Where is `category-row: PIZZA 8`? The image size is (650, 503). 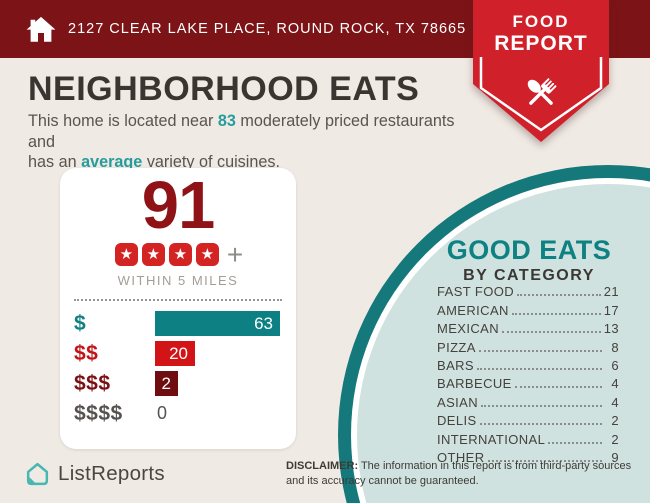
category-row: PIZZA 8 is located at coordinates (528, 345).